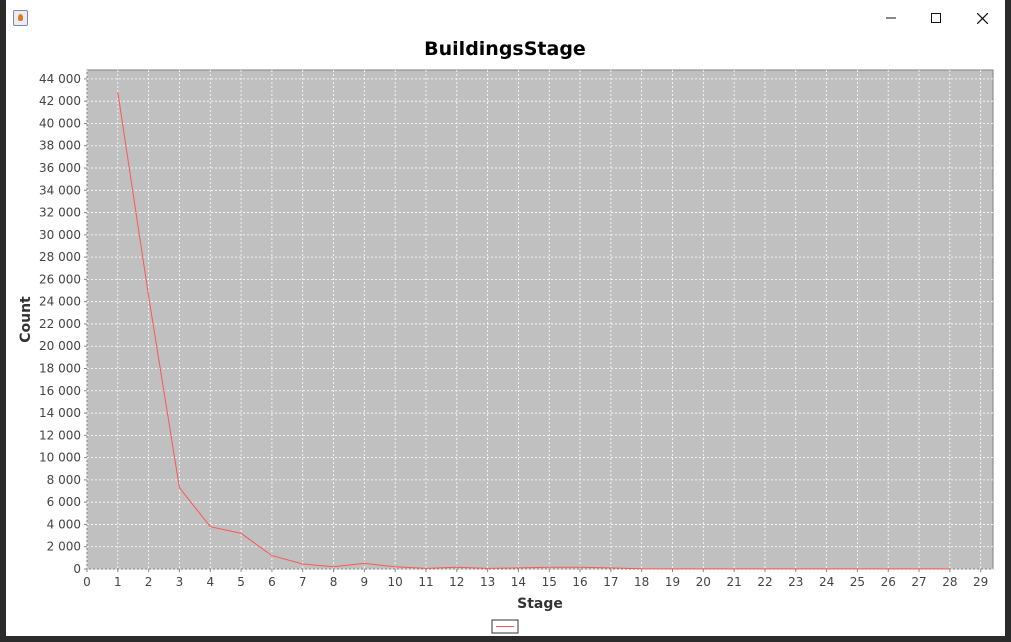 The width and height of the screenshot is (1011, 642). Describe the element at coordinates (77, 569) in the screenshot. I see `y-tick-label: 0` at that location.